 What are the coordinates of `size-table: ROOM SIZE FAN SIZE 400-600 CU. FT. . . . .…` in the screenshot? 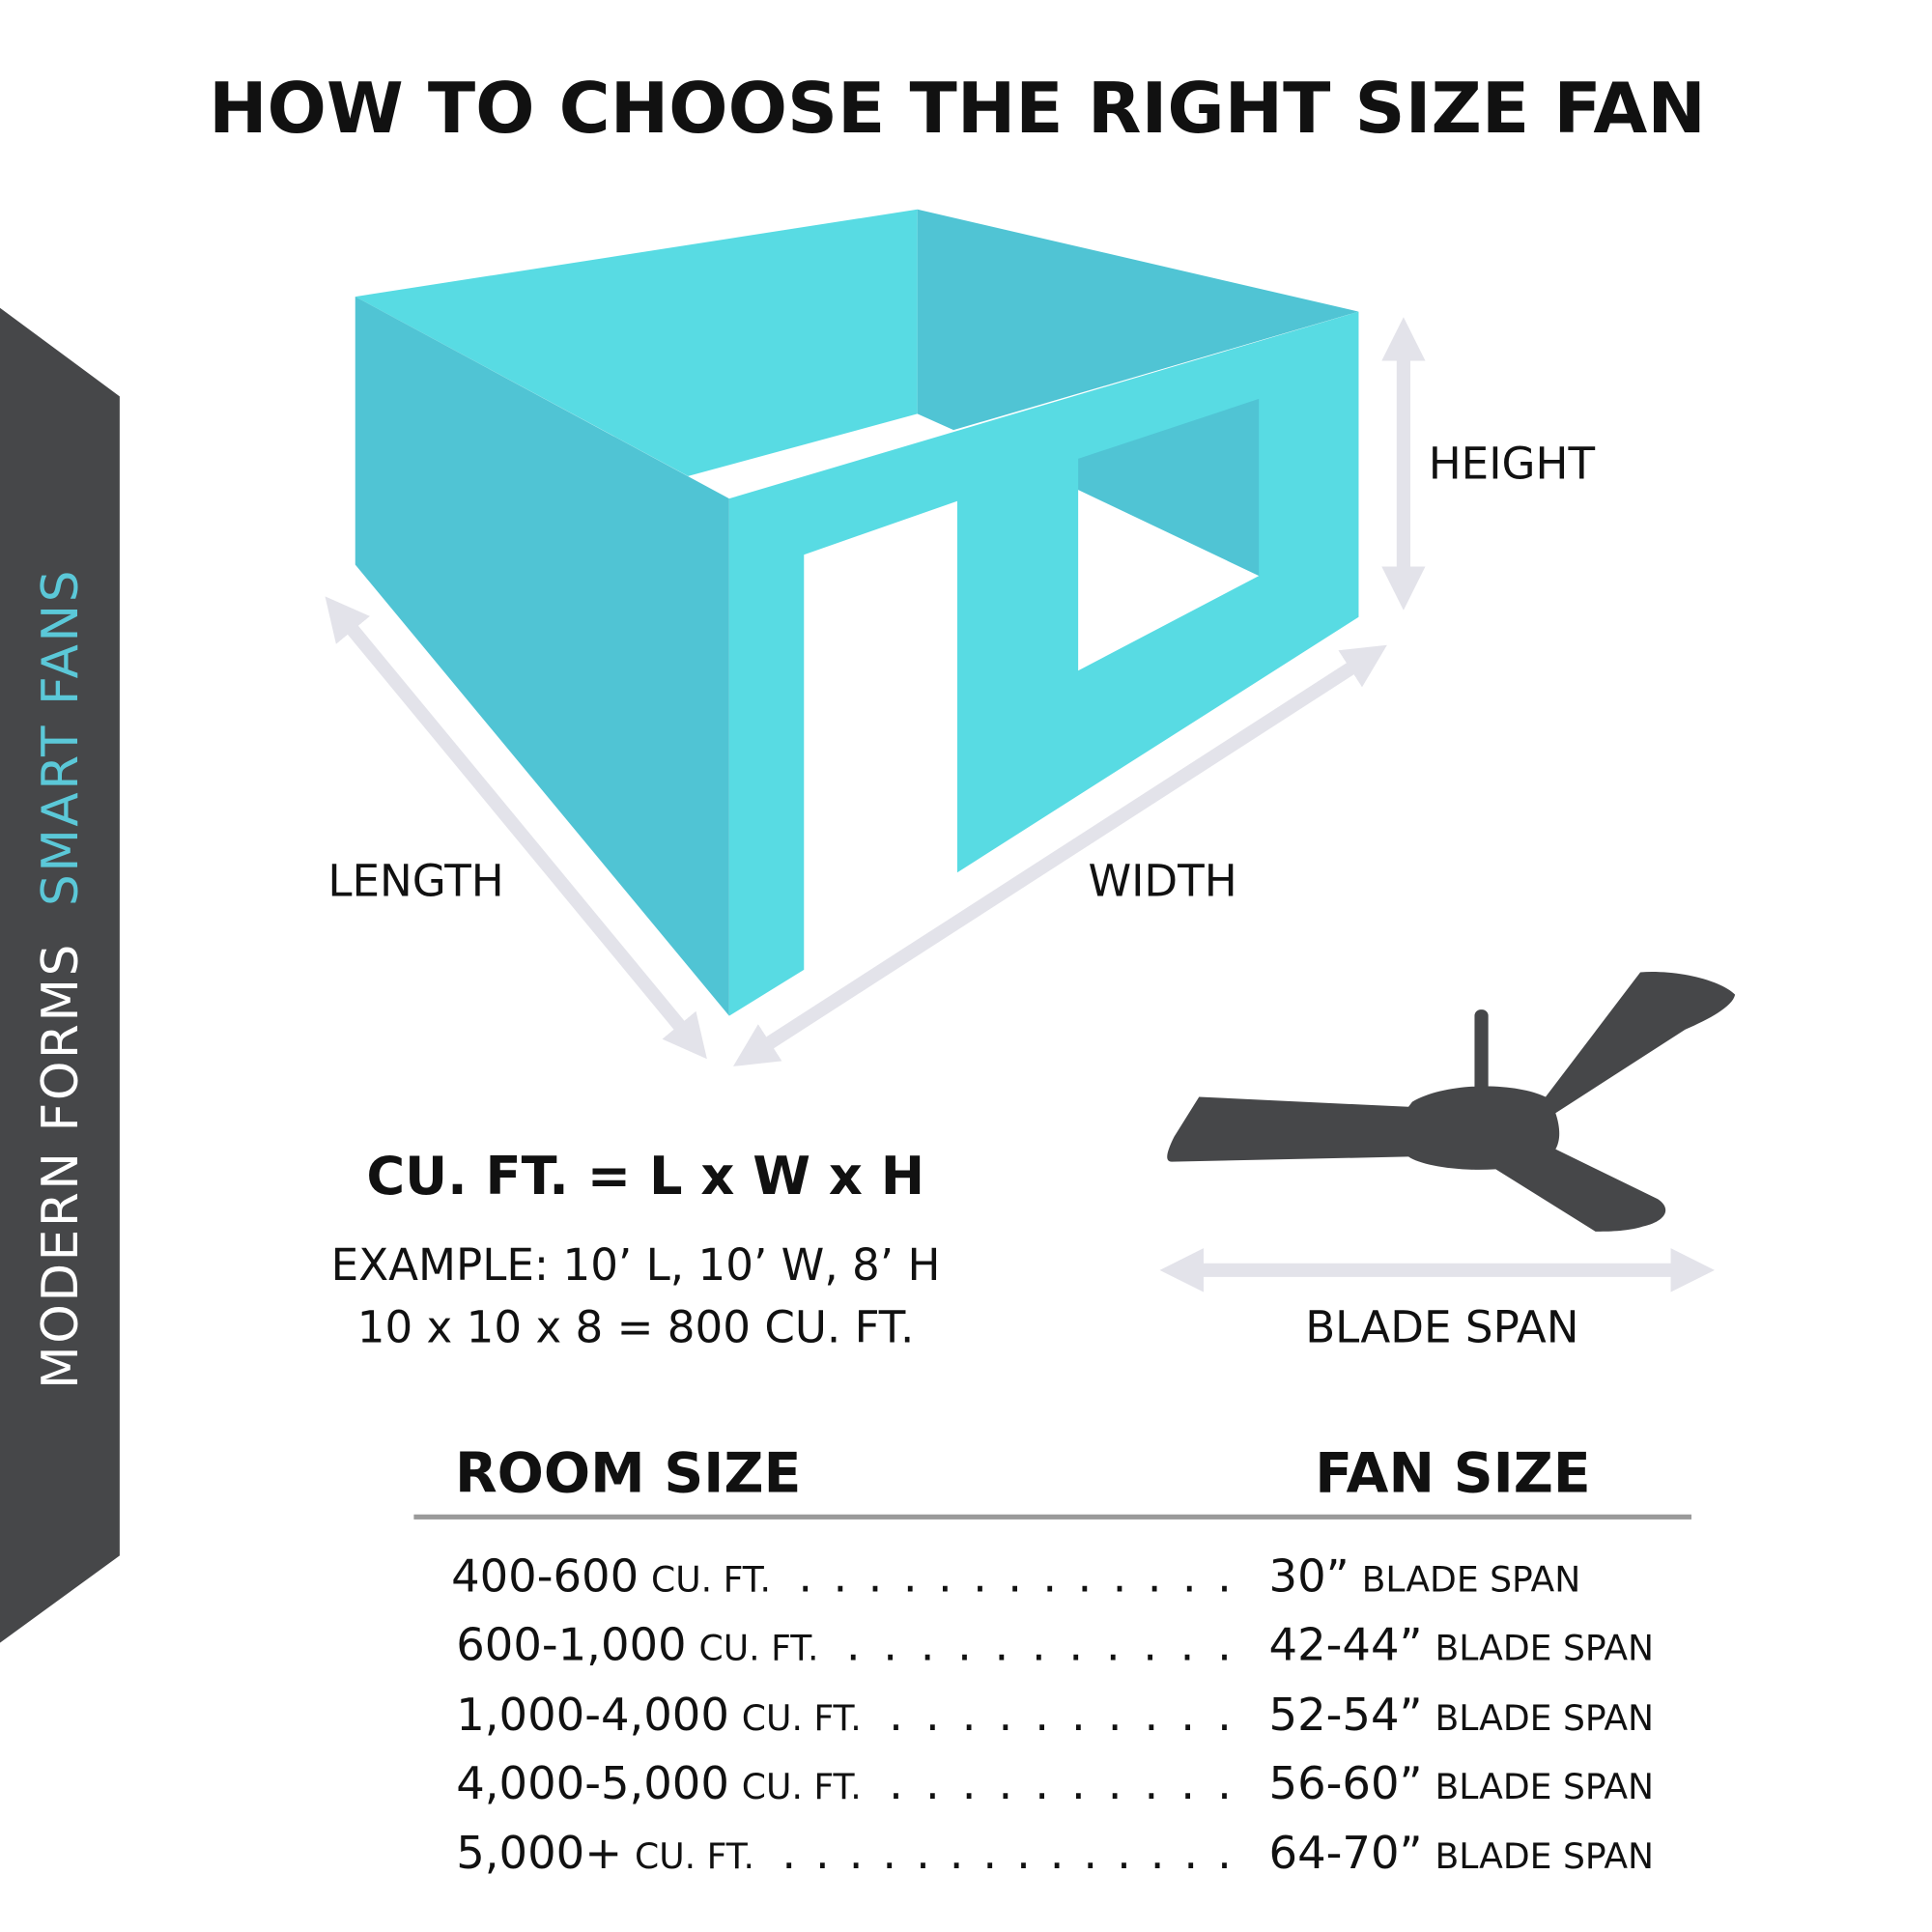 It's located at (1052, 1660).